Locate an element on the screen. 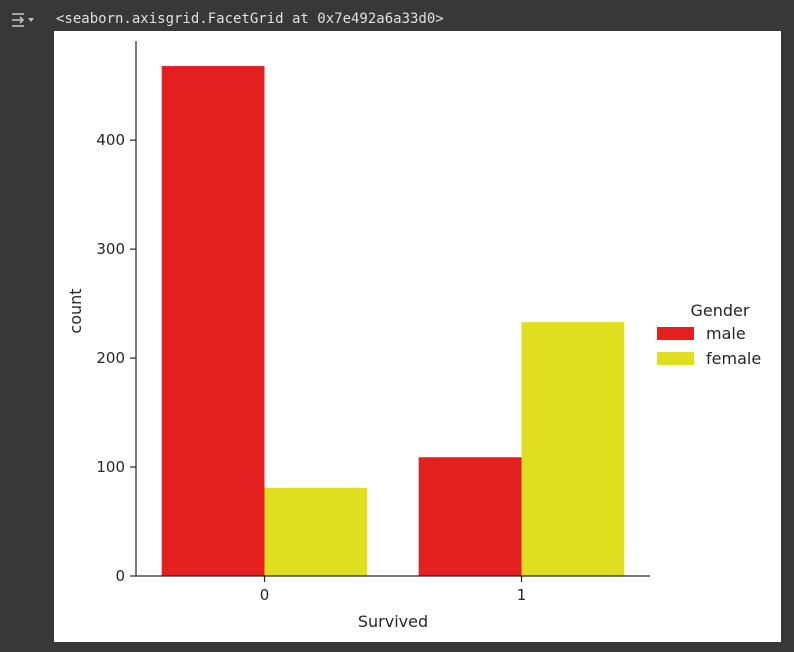 The image size is (794, 652). legend-label-male: male is located at coordinates (726, 333).